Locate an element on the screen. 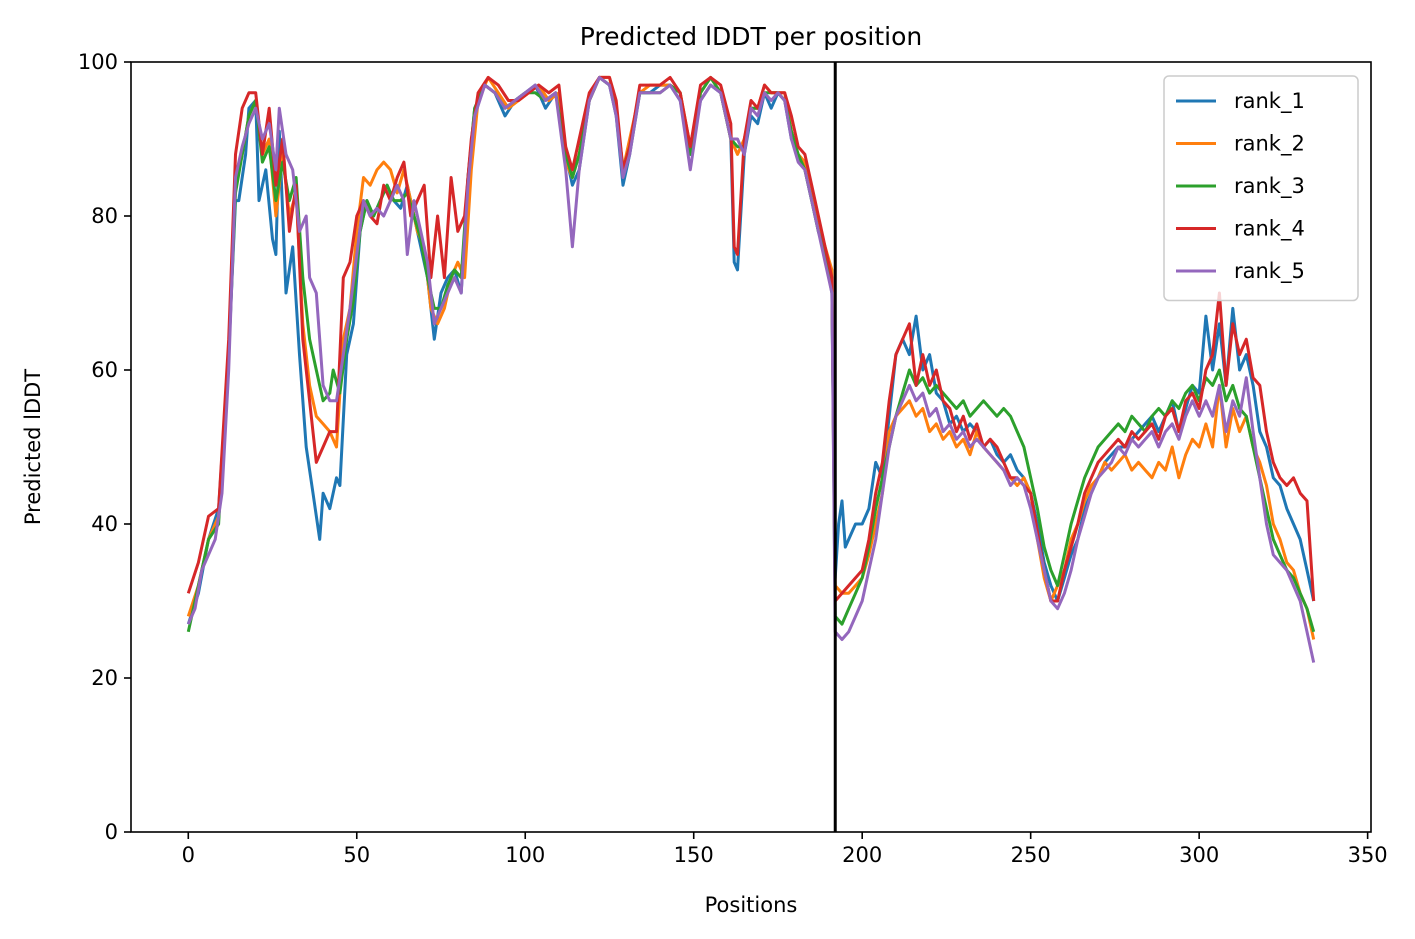 Image resolution: width=1415 pixels, height=939 pixels. y-tick-label: 80 is located at coordinates (104, 216).